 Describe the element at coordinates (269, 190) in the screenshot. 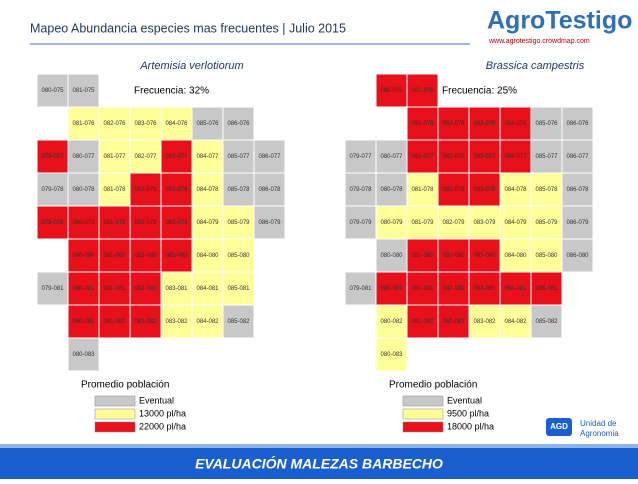

I see `cell-label: 086-078` at that location.